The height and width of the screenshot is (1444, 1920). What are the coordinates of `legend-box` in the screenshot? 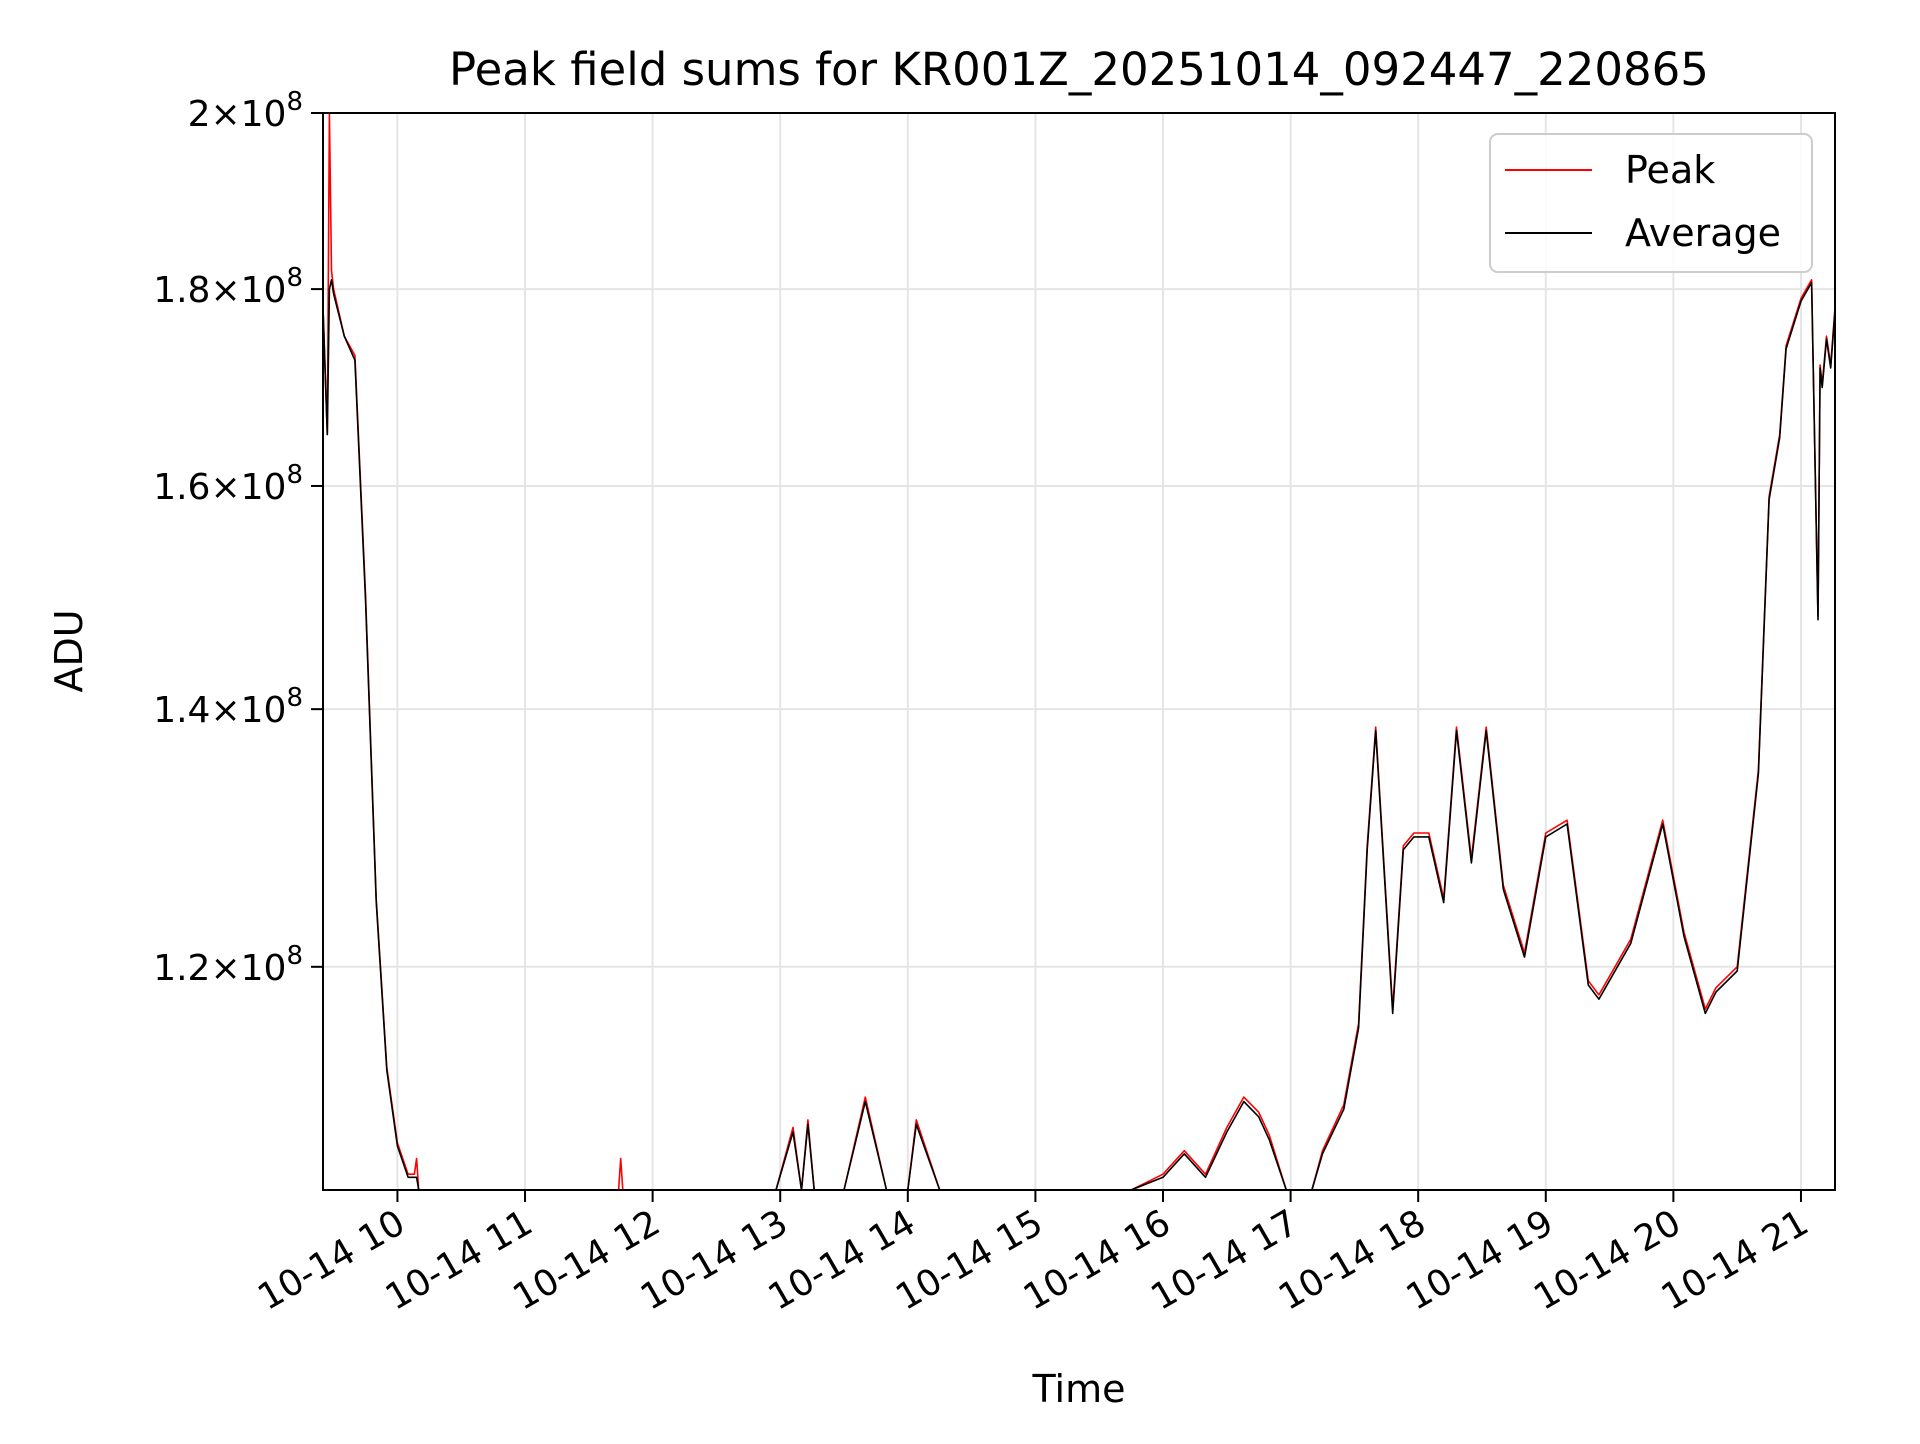 It's located at (1651, 203).